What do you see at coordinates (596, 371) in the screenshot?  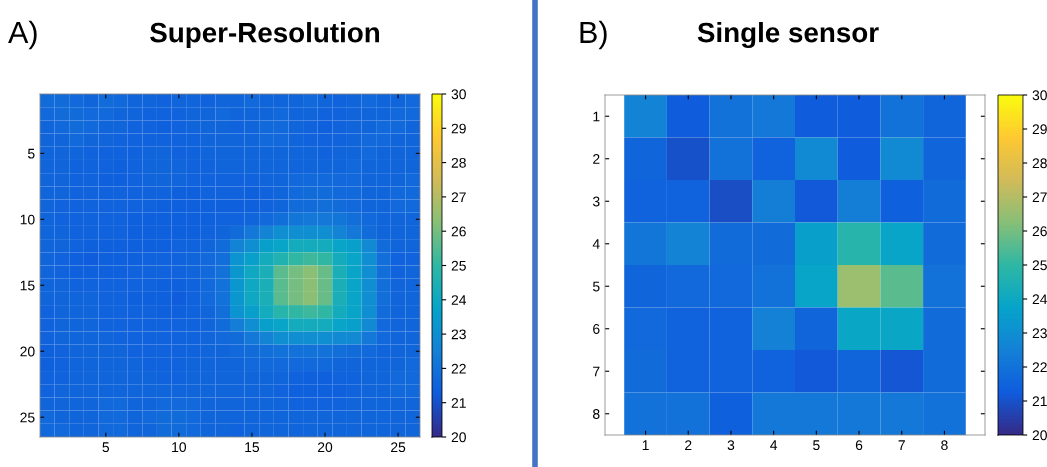 I see `y-tick-label: 7` at bounding box center [596, 371].